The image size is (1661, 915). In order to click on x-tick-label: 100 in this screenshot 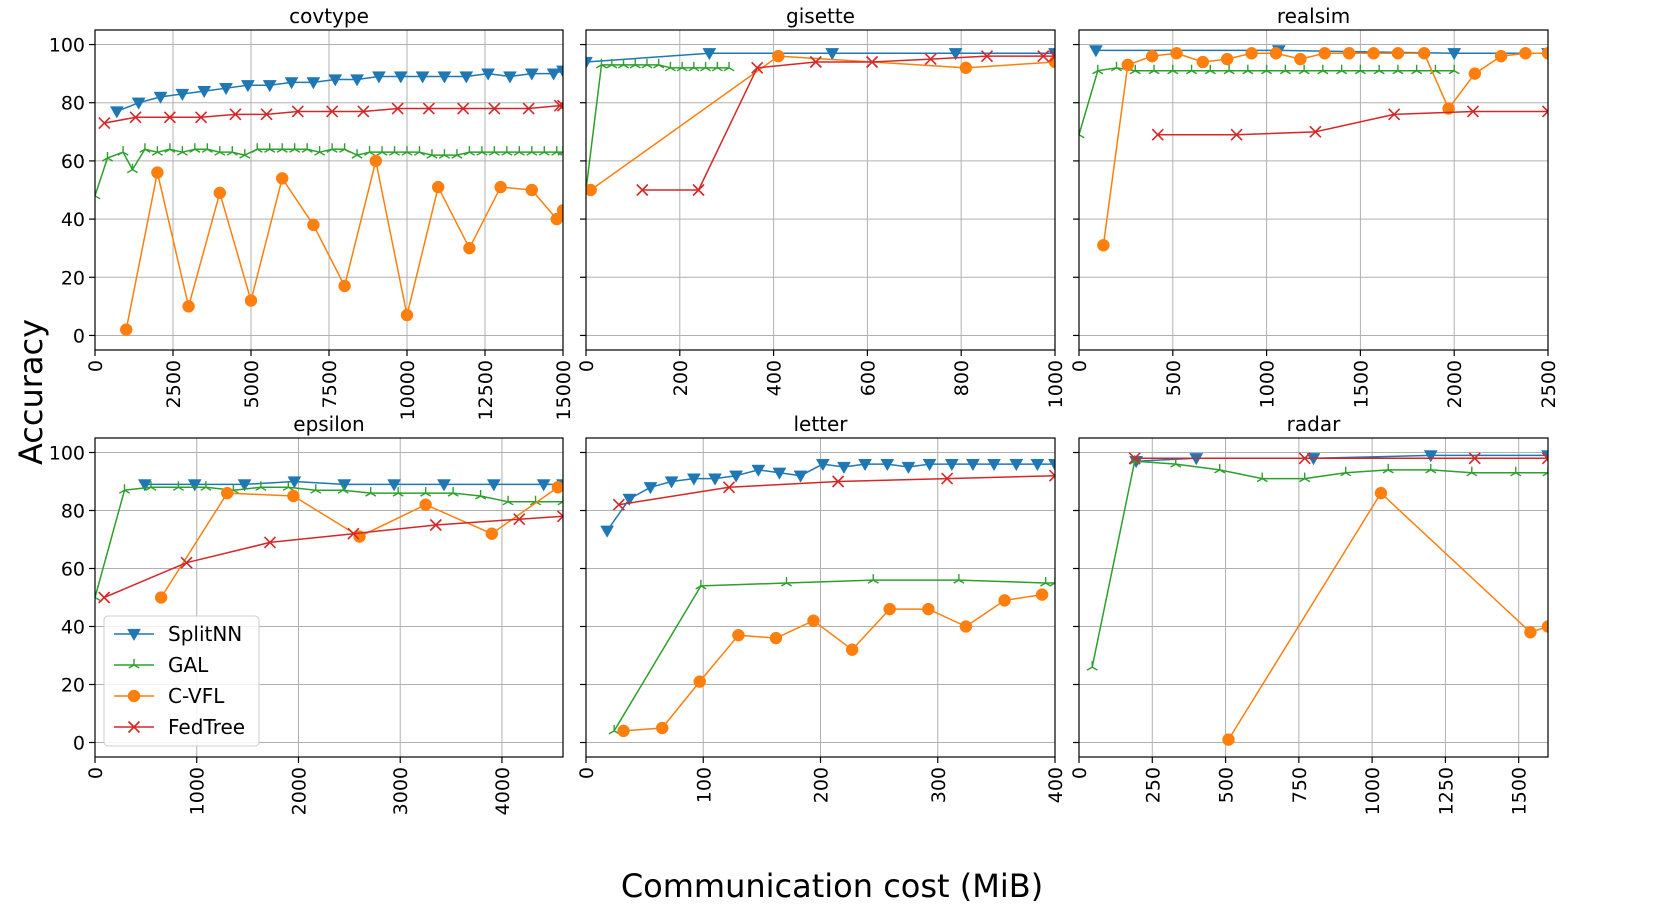, I will do `click(704, 785)`.